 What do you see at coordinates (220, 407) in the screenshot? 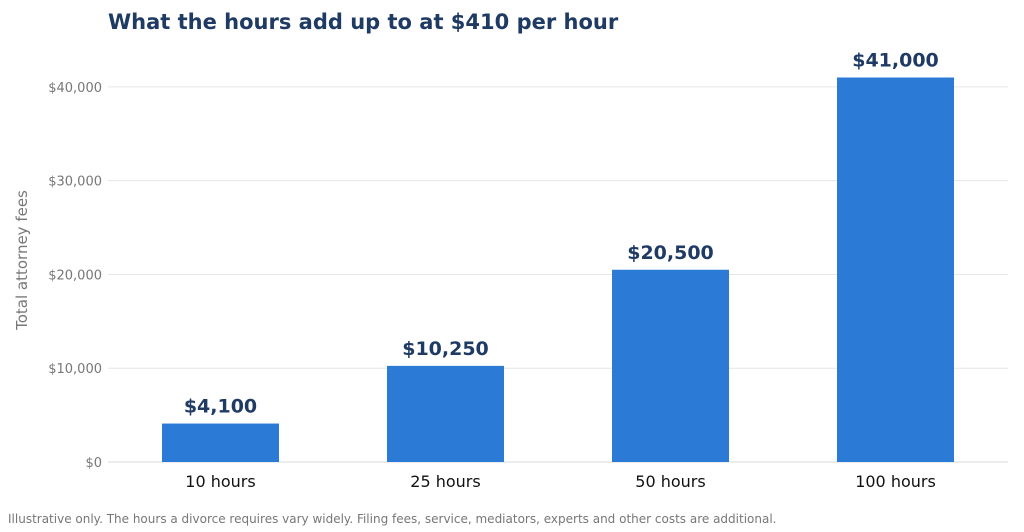
I see `bar-value-label: $4,100` at bounding box center [220, 407].